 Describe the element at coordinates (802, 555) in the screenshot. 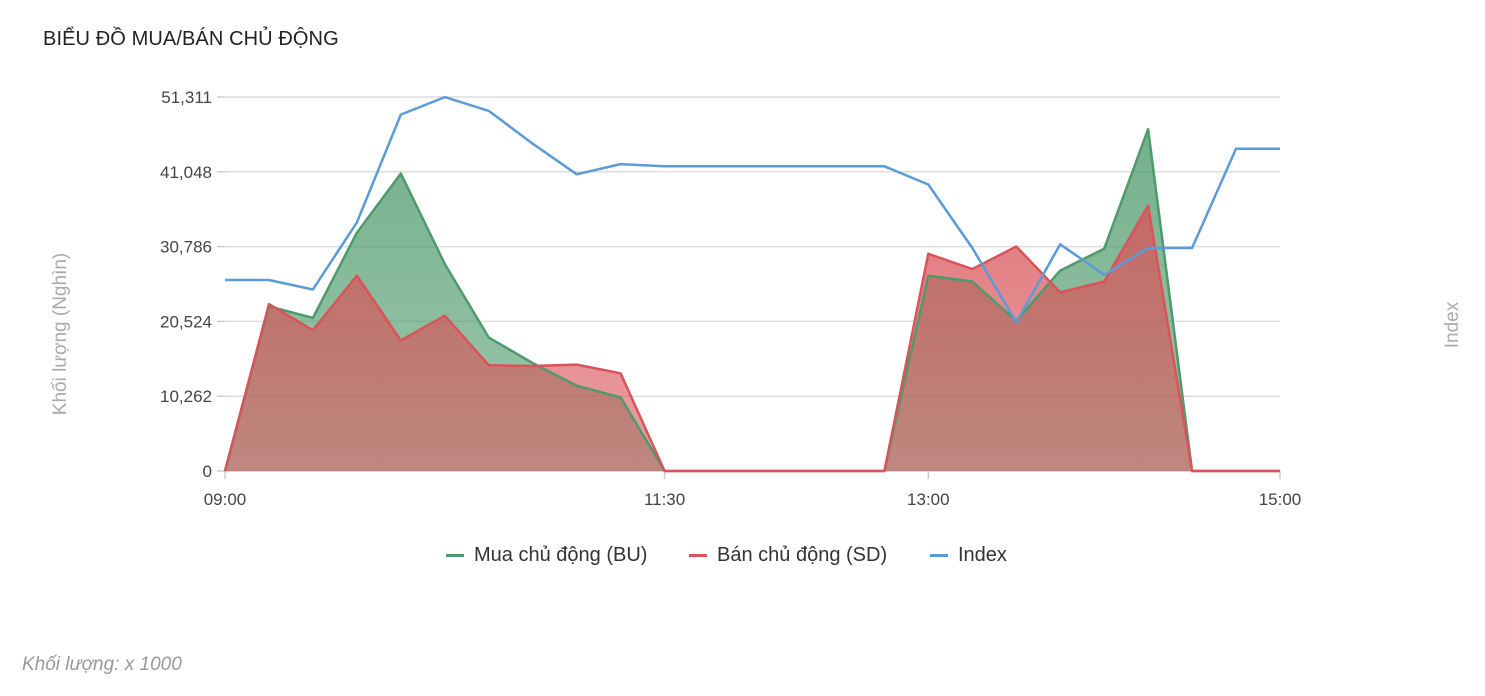

I see `legend-label: Bán chủ động (SD)` at that location.